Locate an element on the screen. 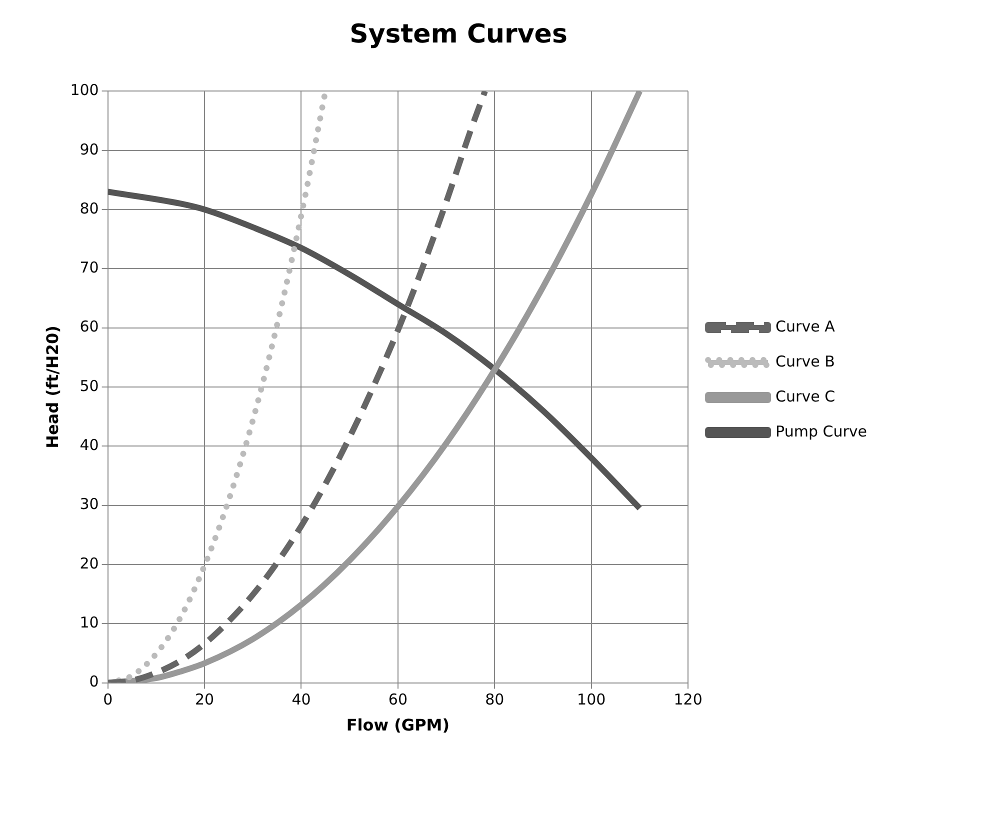 The height and width of the screenshot is (830, 987). y-tick-label: 20 is located at coordinates (89, 563).